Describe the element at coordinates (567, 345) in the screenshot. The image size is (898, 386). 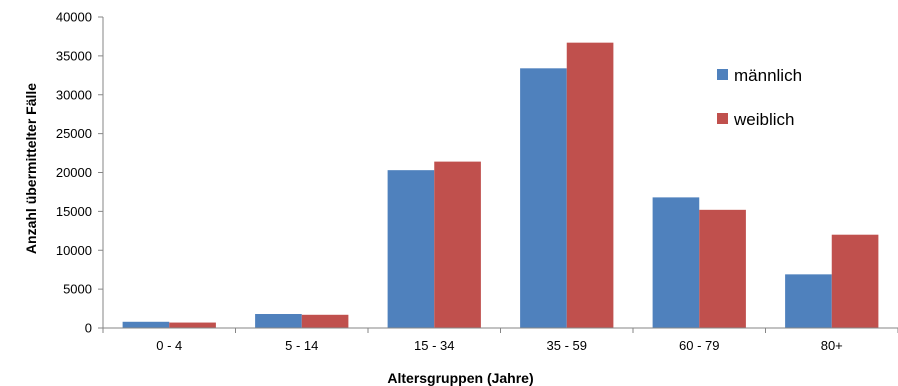
I see `x-tick-label: 35 - 59` at that location.